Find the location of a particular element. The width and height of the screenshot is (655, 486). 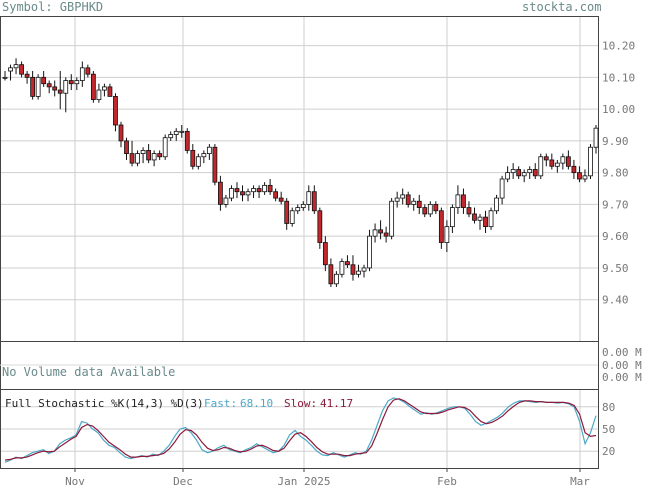

price-tick-label: 9.40 is located at coordinates (615, 300).